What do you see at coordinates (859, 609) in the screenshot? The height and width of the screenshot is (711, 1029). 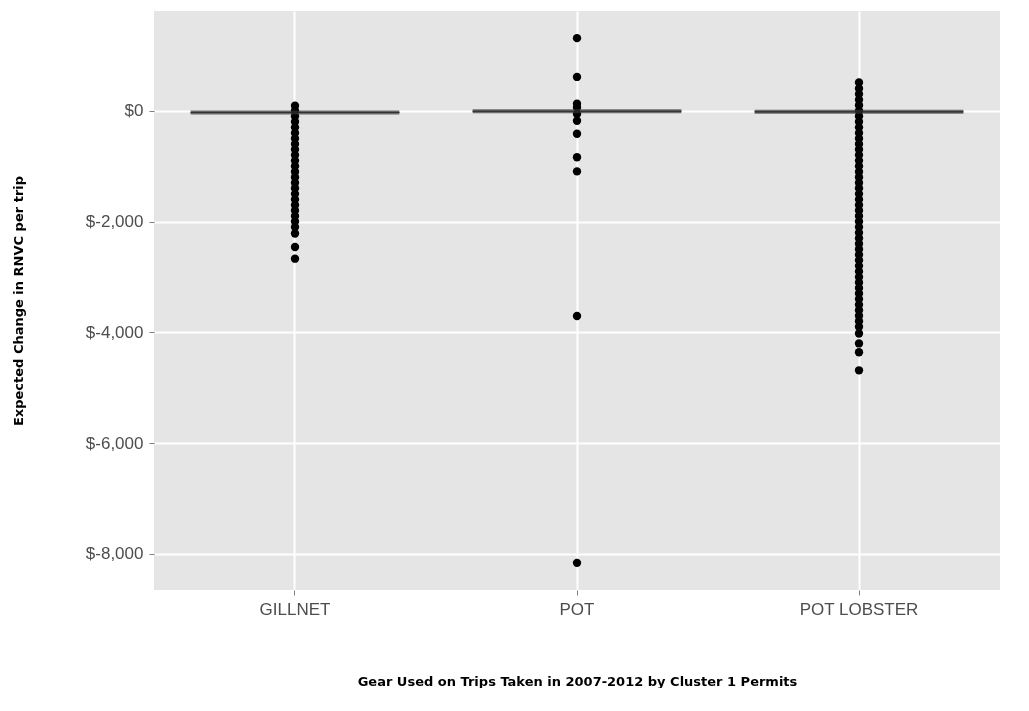 I see `x-tick-label: POT LOBSTER` at bounding box center [859, 609].